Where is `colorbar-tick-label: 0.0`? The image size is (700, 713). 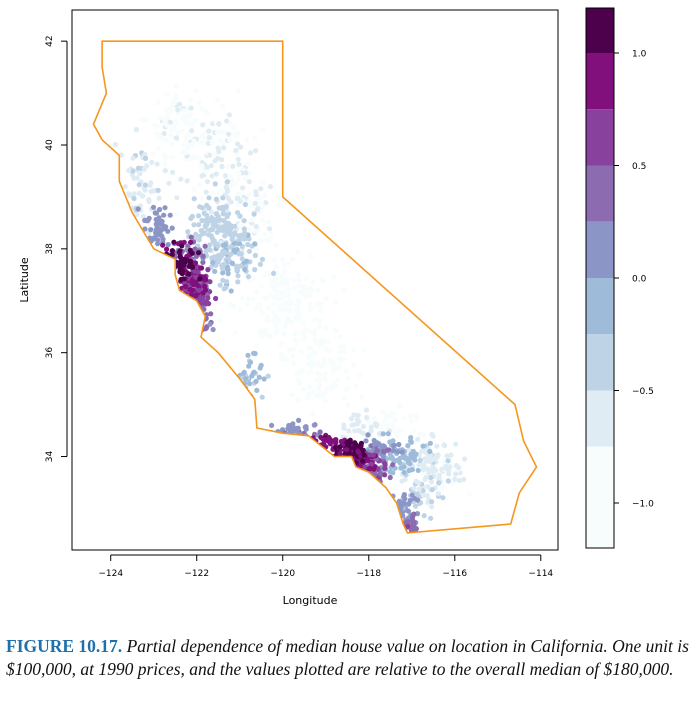
colorbar-tick-label: 0.0 is located at coordinates (639, 280).